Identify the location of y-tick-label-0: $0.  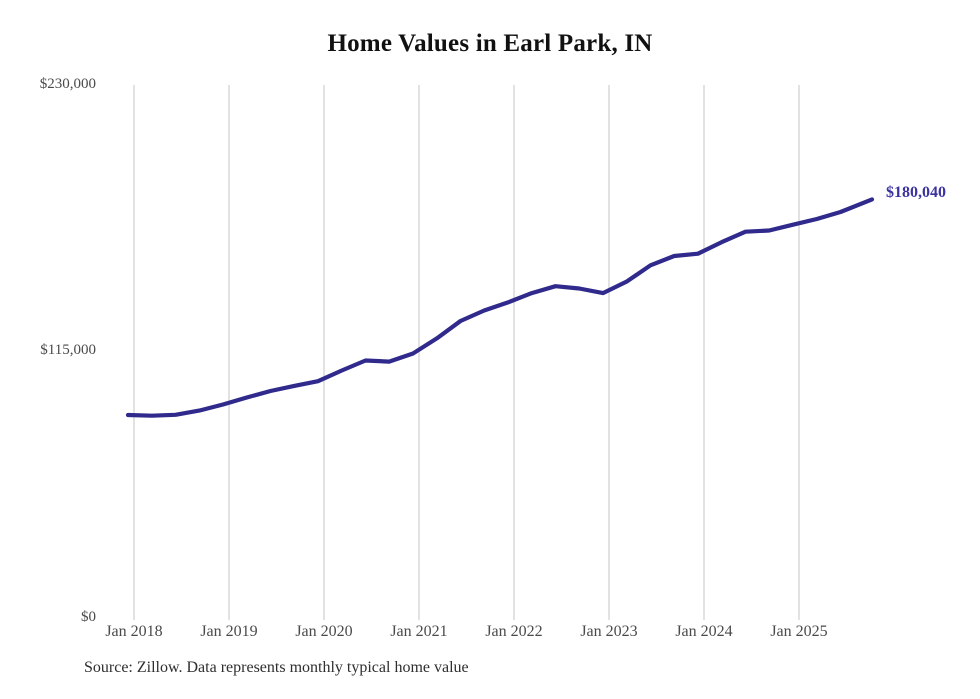
(88, 617).